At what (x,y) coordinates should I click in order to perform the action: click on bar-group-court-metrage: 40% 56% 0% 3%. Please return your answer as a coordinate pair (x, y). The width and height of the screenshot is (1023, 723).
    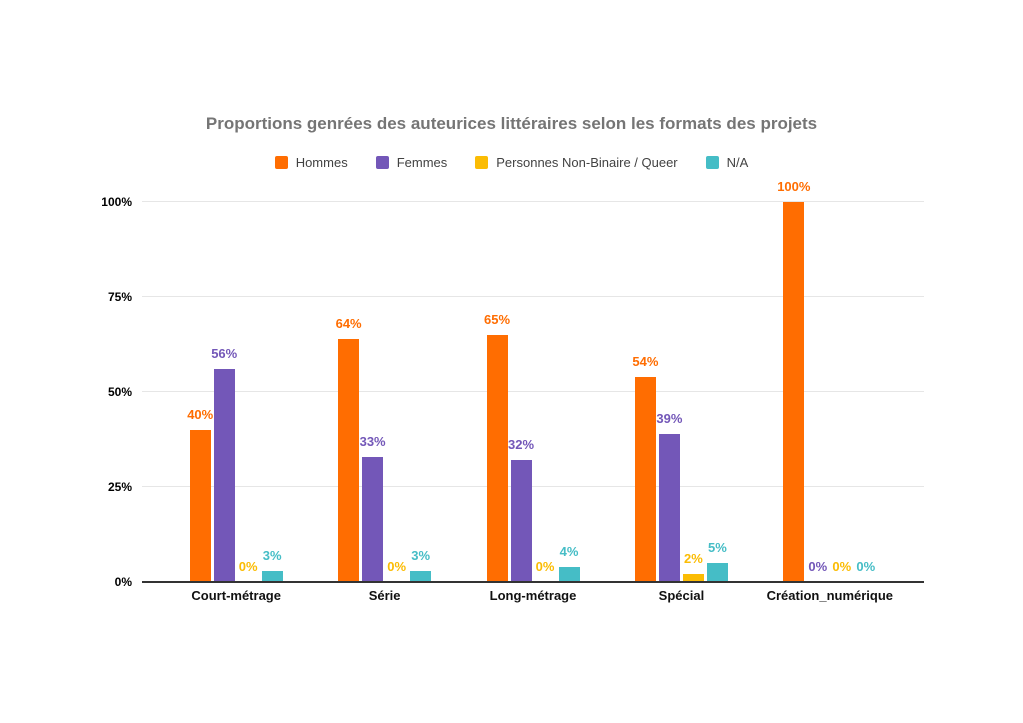
    Looking at the image, I should click on (236, 392).